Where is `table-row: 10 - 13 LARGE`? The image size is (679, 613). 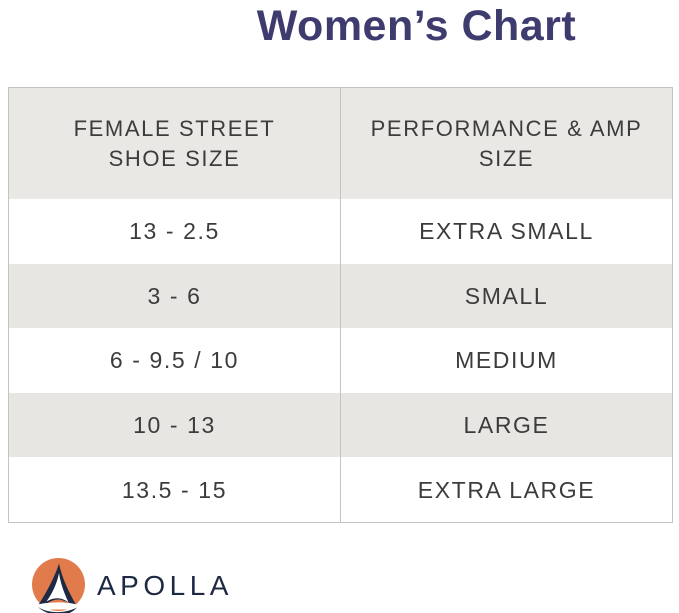 table-row: 10 - 13 LARGE is located at coordinates (340, 425).